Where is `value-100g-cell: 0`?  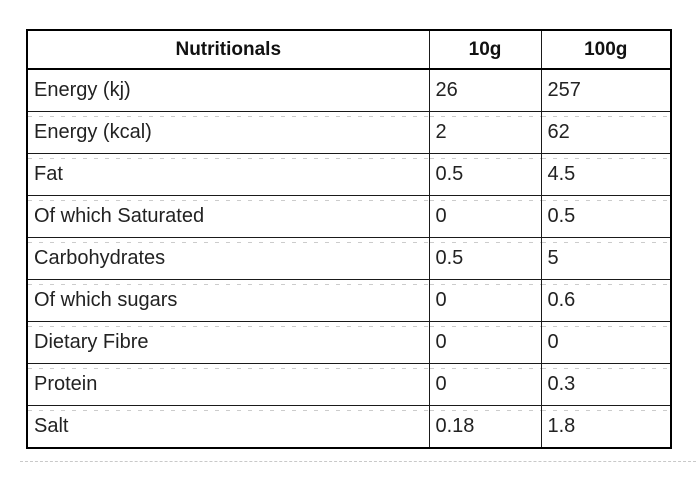 value-100g-cell: 0 is located at coordinates (606, 342).